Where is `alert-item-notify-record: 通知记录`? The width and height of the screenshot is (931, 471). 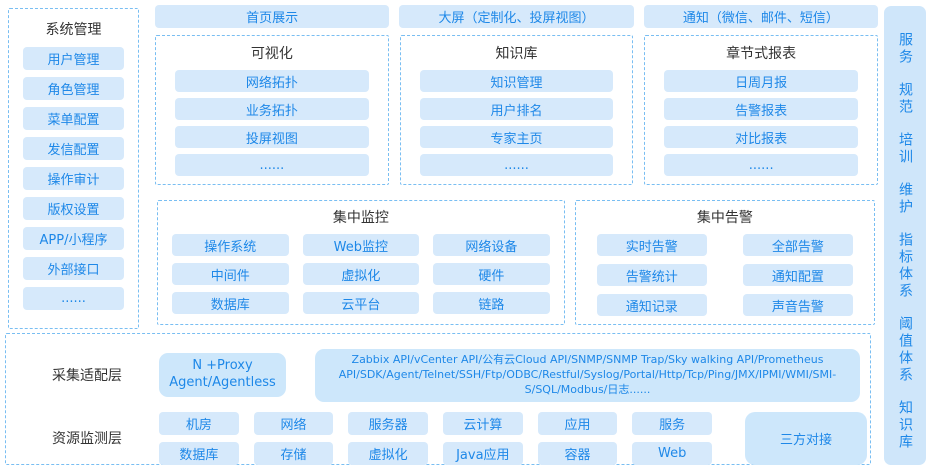 alert-item-notify-record: 通知记录 is located at coordinates (651, 305).